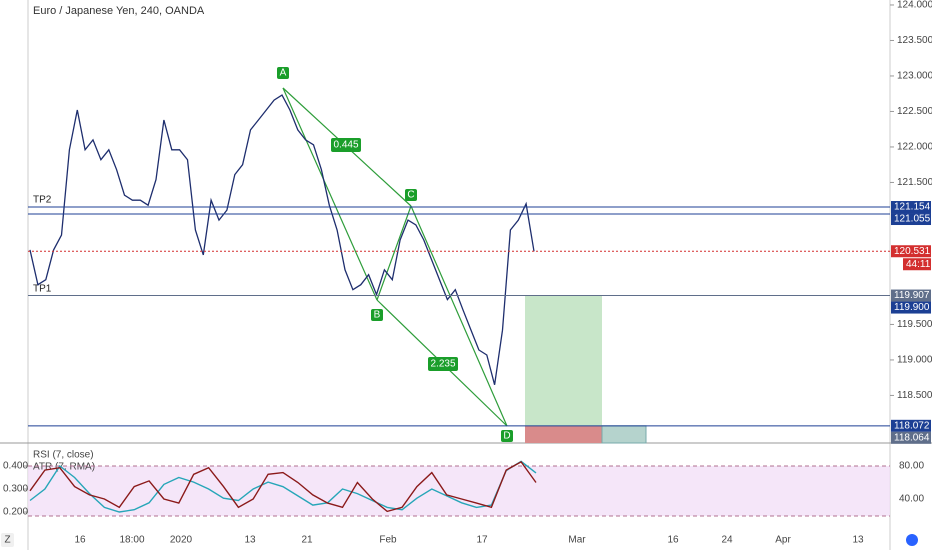 The height and width of the screenshot is (550, 932). I want to click on logo, so click(912, 540).